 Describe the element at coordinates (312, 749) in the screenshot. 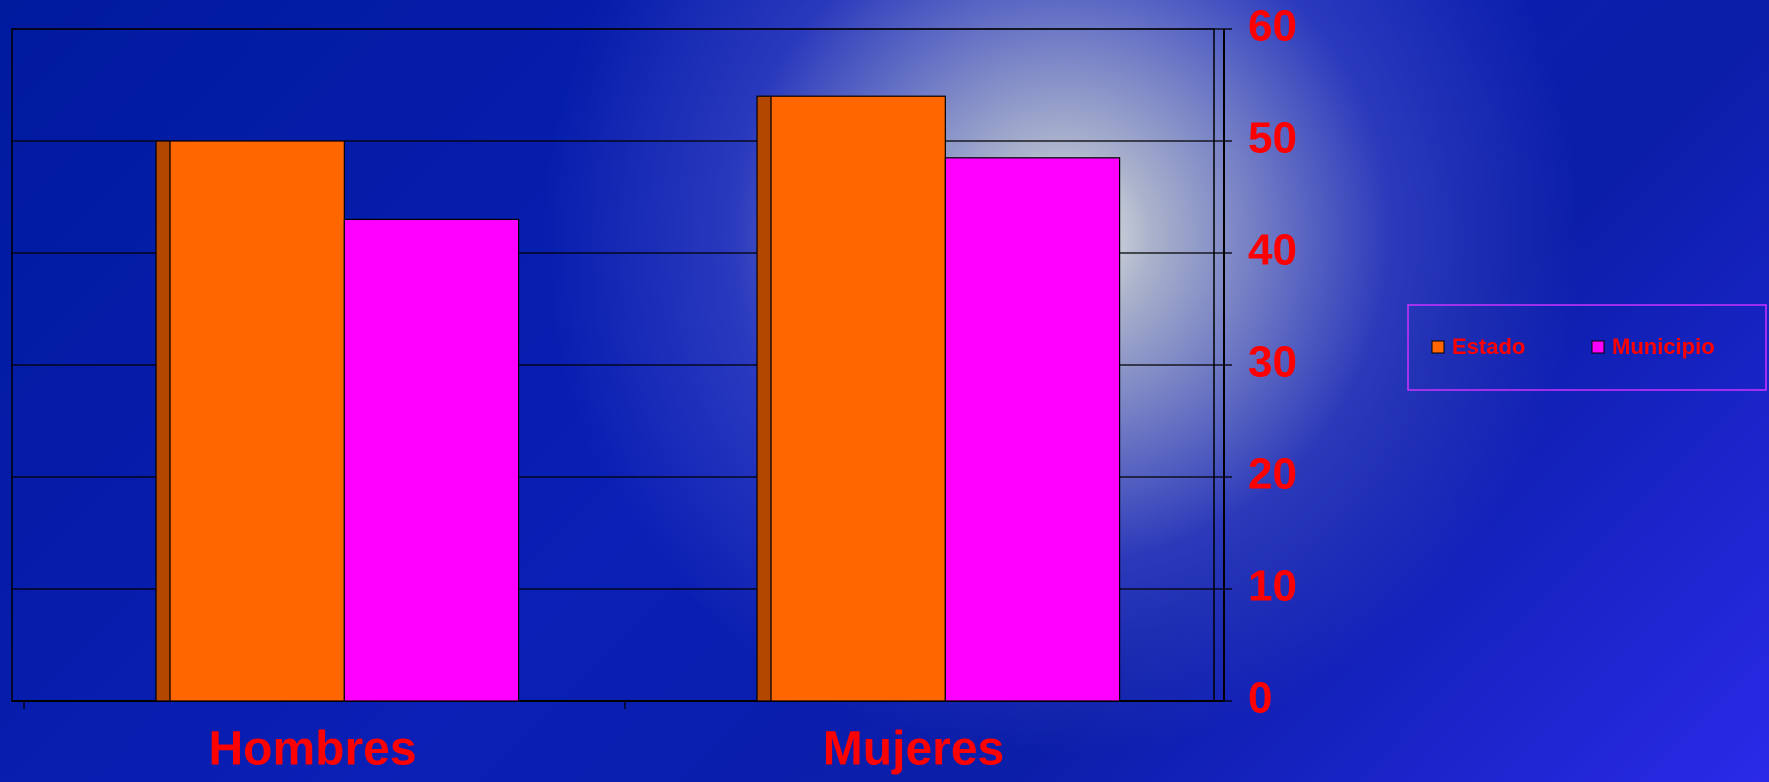

I see `x-tick-label: Hombres` at that location.